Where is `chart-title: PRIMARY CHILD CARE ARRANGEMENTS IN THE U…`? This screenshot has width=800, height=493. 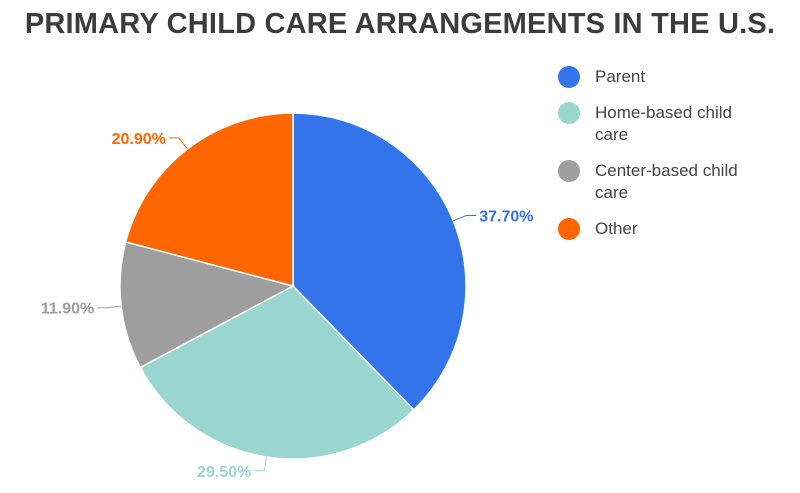
chart-title: PRIMARY CHILD CARE ARRANGEMENTS IN THE U… is located at coordinates (400, 24).